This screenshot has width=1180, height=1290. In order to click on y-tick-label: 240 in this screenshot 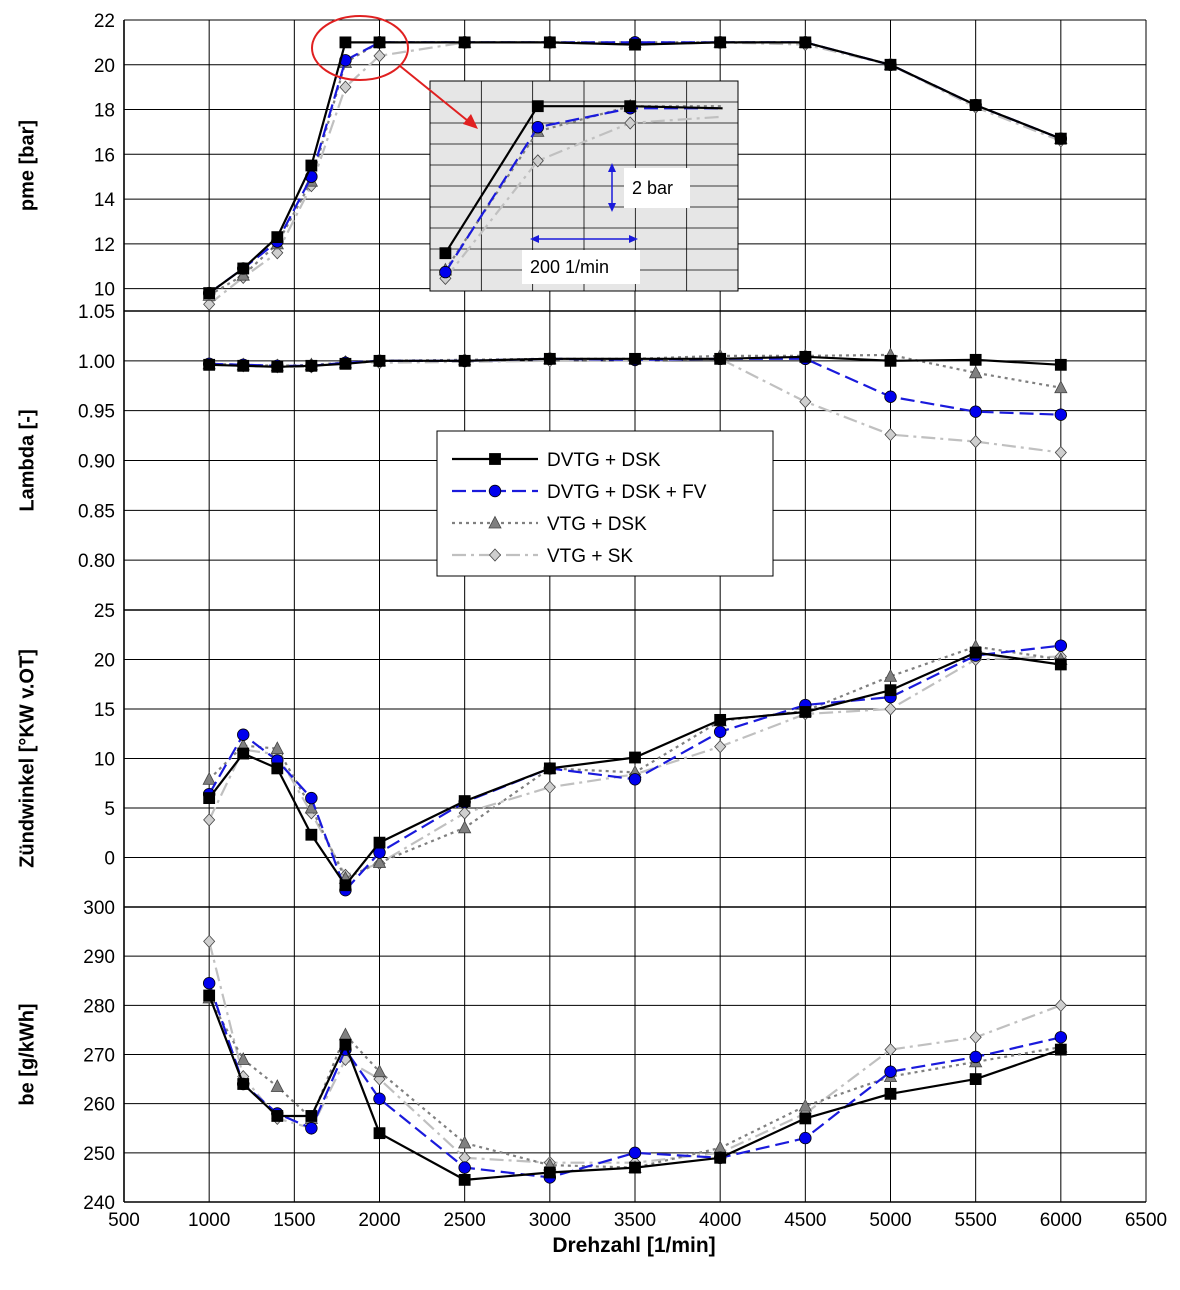, I will do `click(99, 1203)`.